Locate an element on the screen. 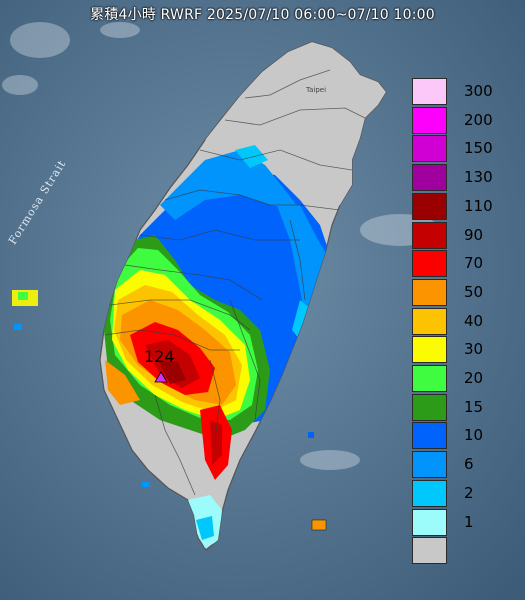 The width and height of the screenshot is (525, 600). legend-label: 20 is located at coordinates (474, 378).